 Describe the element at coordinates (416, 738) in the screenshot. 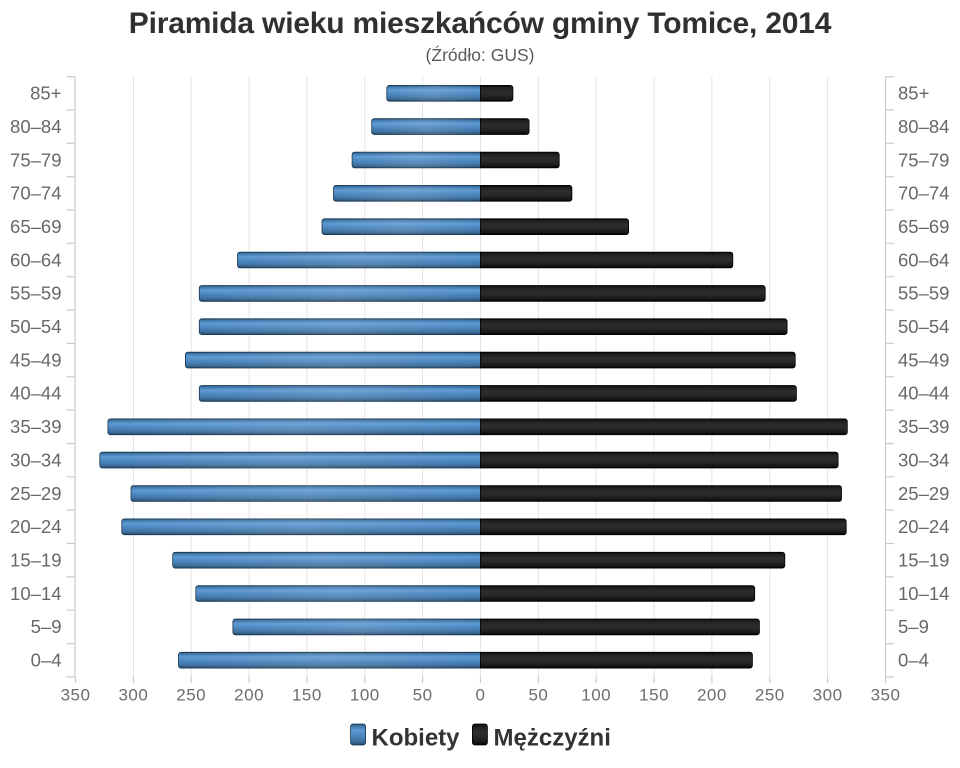

I see `svg-text: Kobiety` at that location.